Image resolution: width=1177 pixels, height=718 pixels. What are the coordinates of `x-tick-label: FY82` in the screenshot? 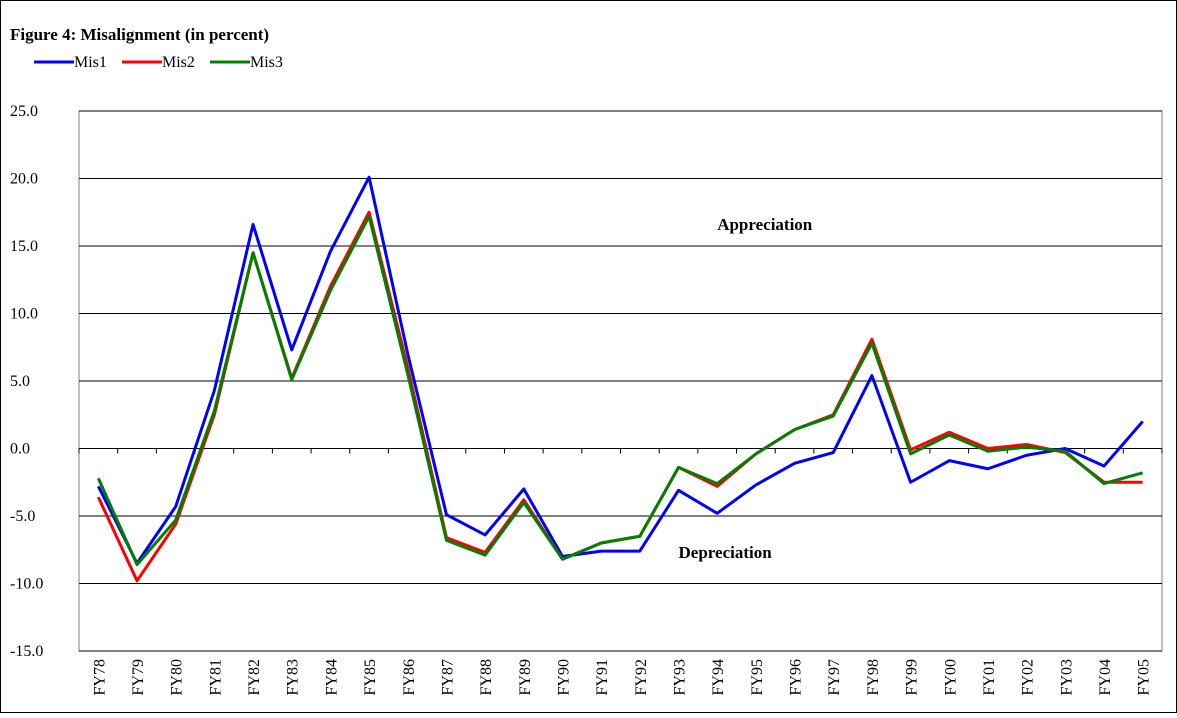 It's located at (254, 677).